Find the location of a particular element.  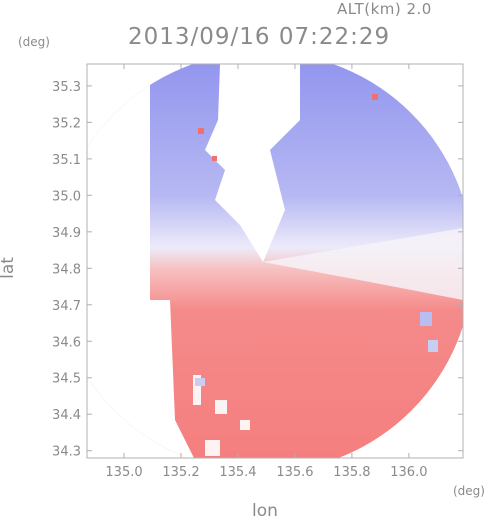

y-tick-label: 34.7 is located at coordinates (66, 306).